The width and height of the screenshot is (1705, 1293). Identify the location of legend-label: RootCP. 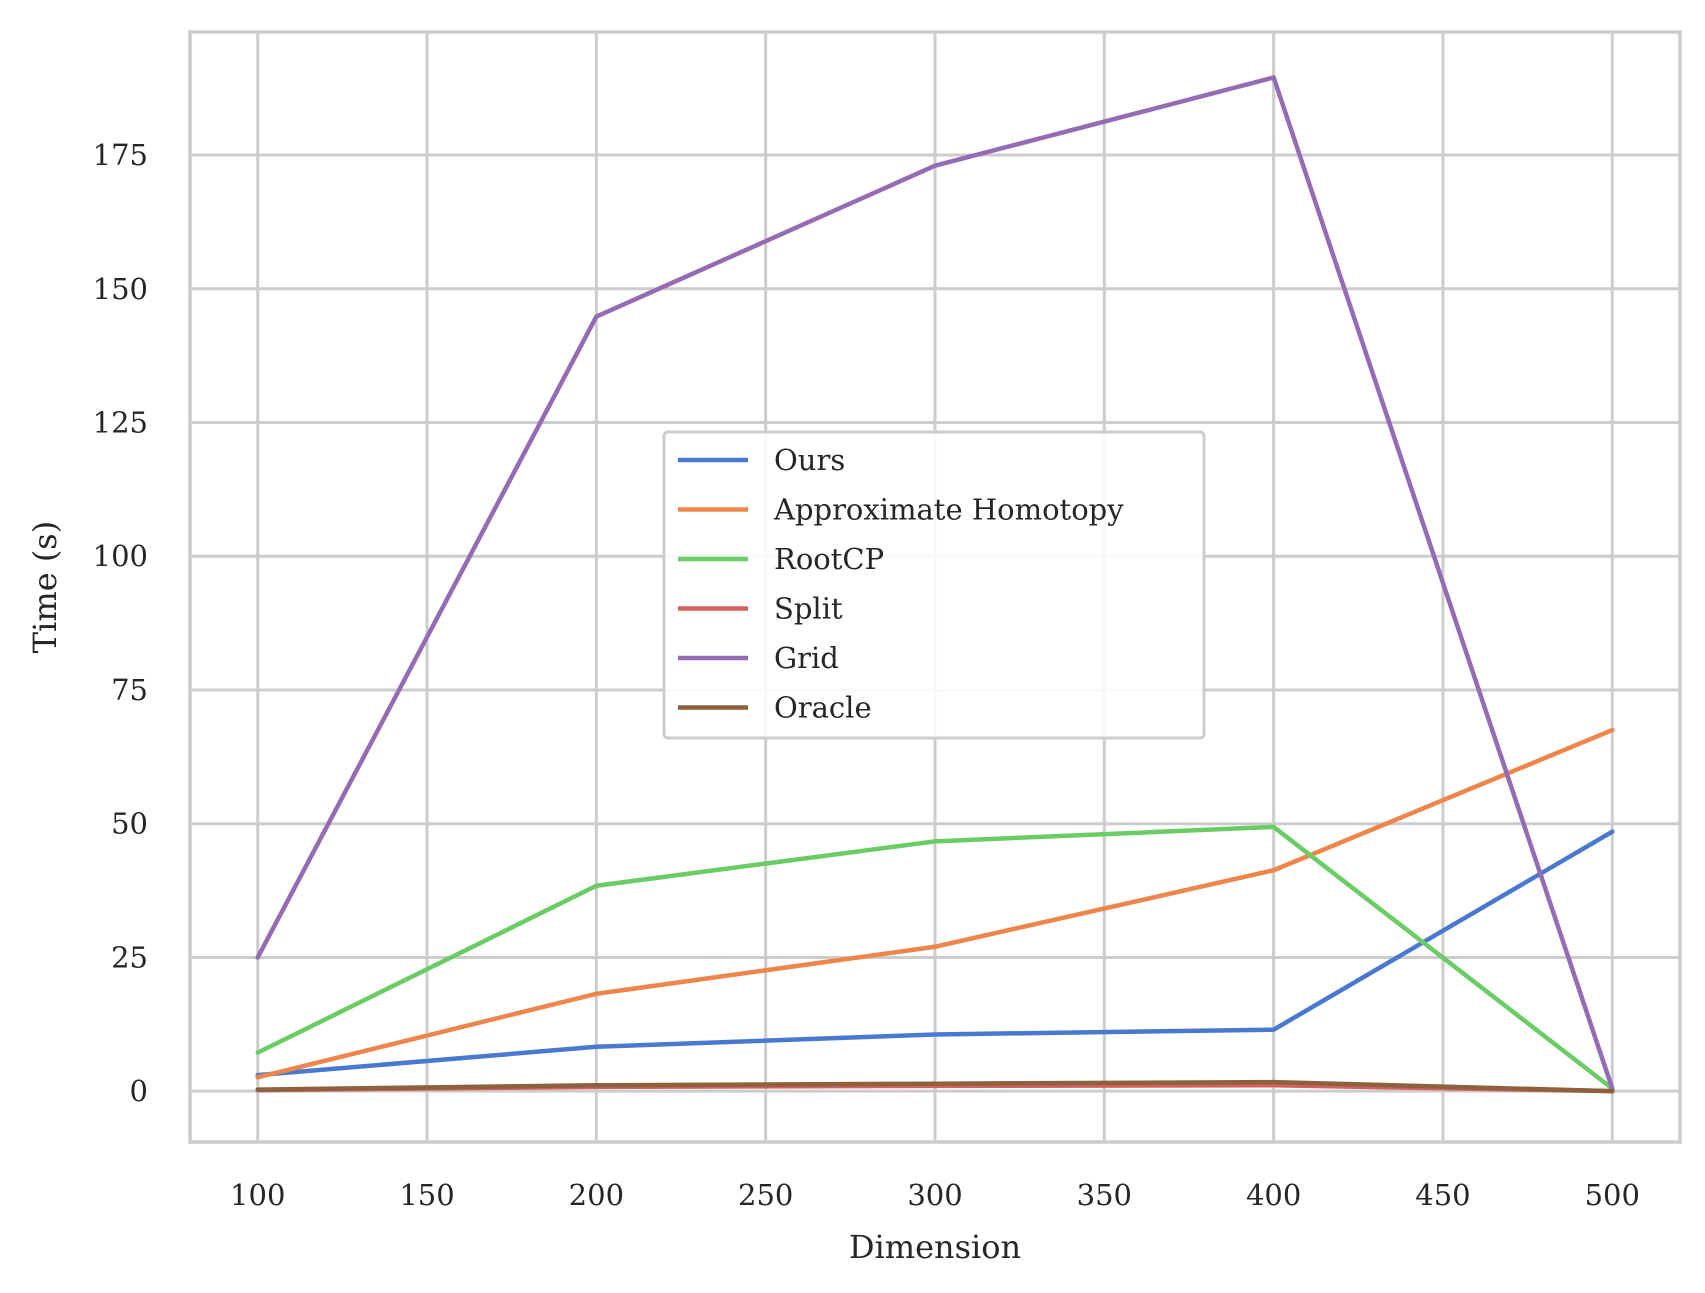
(829, 559).